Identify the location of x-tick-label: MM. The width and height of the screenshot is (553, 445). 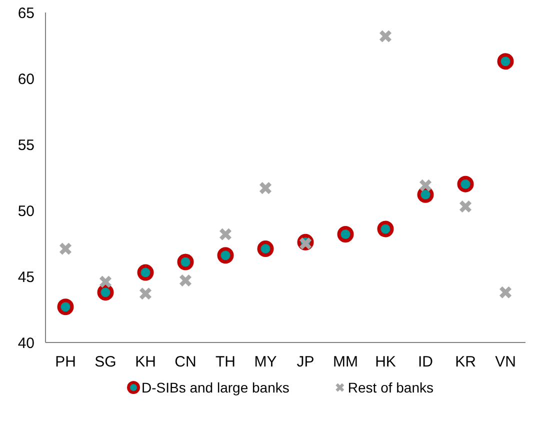
(345, 362).